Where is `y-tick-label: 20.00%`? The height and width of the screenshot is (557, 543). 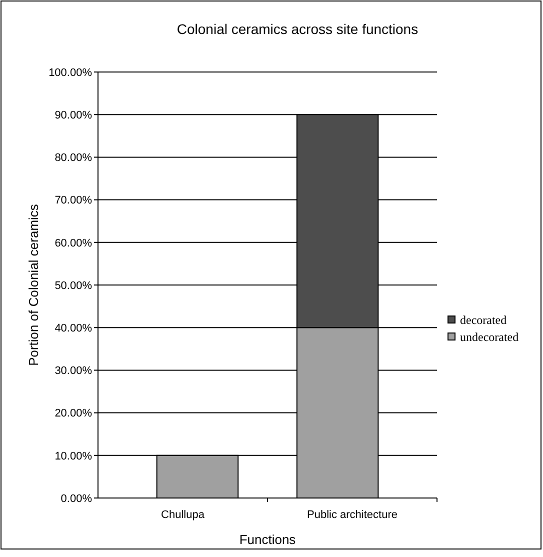
y-tick-label: 20.00% is located at coordinates (73, 414).